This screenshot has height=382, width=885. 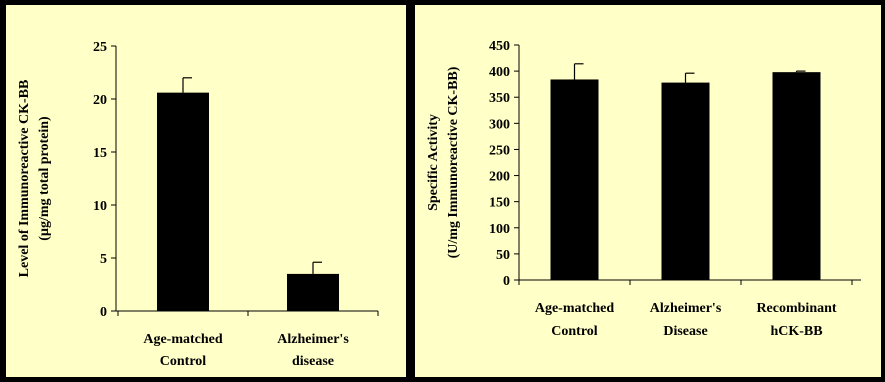 I want to click on y-axis-title: (U/mg Immunoreactive CK-BB), so click(x=453, y=162).